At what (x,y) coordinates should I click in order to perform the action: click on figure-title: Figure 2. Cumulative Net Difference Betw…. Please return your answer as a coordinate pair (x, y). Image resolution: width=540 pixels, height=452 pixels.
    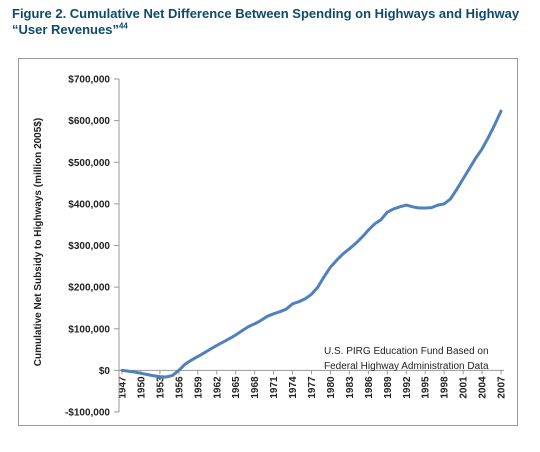
    Looking at the image, I should click on (272, 22).